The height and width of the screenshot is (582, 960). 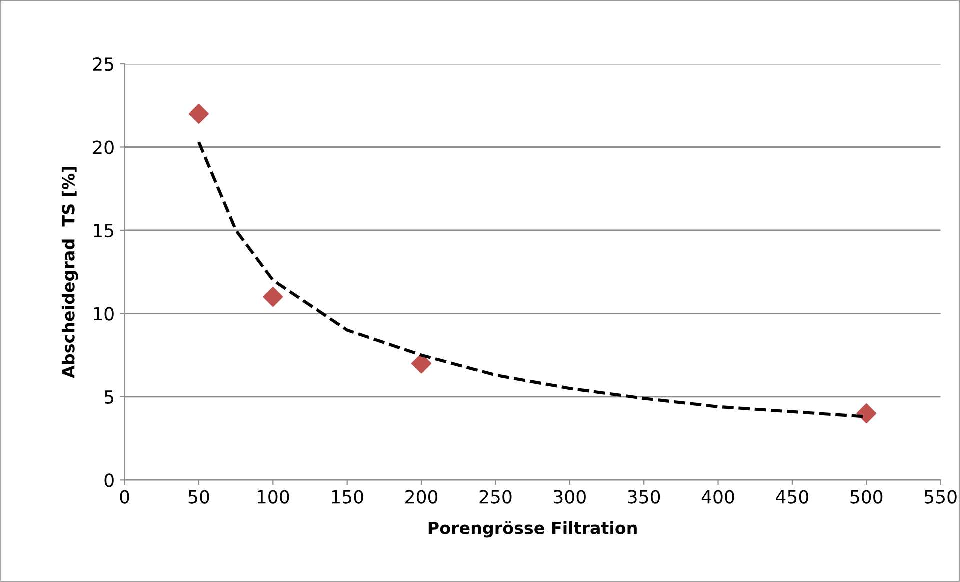 What do you see at coordinates (570, 497) in the screenshot?
I see `x-tick-label: 300` at bounding box center [570, 497].